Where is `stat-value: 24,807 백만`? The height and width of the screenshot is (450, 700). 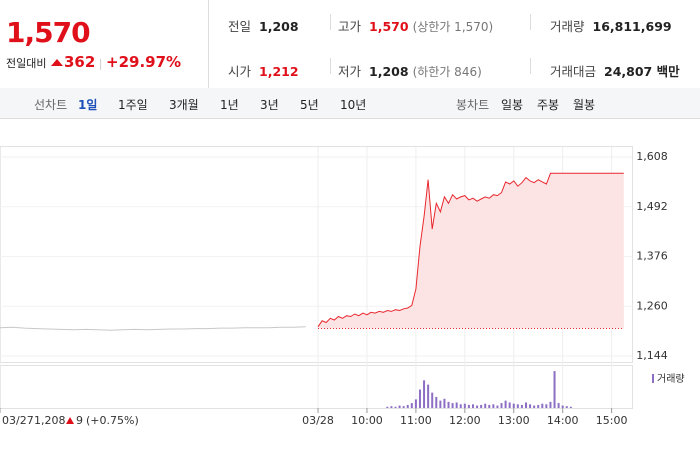
stat-value: 24,807 백만 is located at coordinates (642, 71).